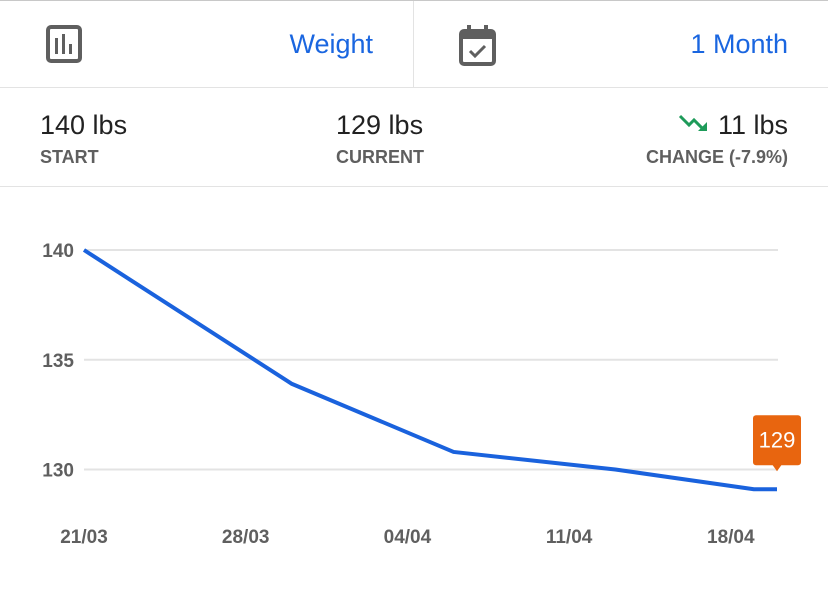  Describe the element at coordinates (777, 468) in the screenshot. I see `last-value-marker-pointer` at that location.